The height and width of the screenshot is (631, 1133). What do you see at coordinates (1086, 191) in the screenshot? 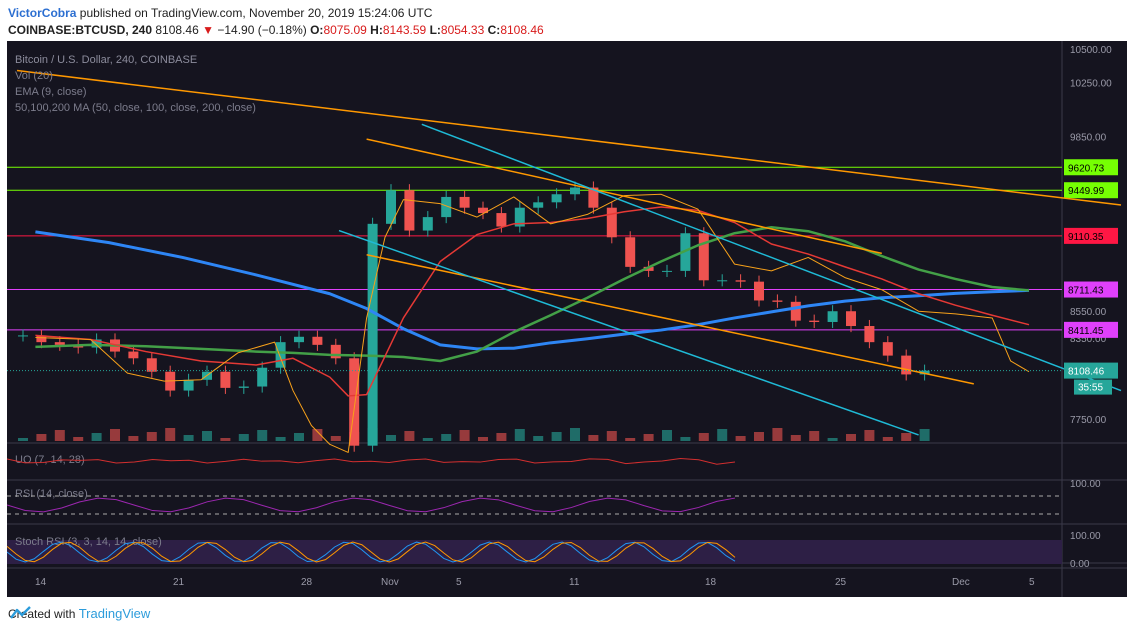
I see `level-price-label: 9449.99` at bounding box center [1086, 191].